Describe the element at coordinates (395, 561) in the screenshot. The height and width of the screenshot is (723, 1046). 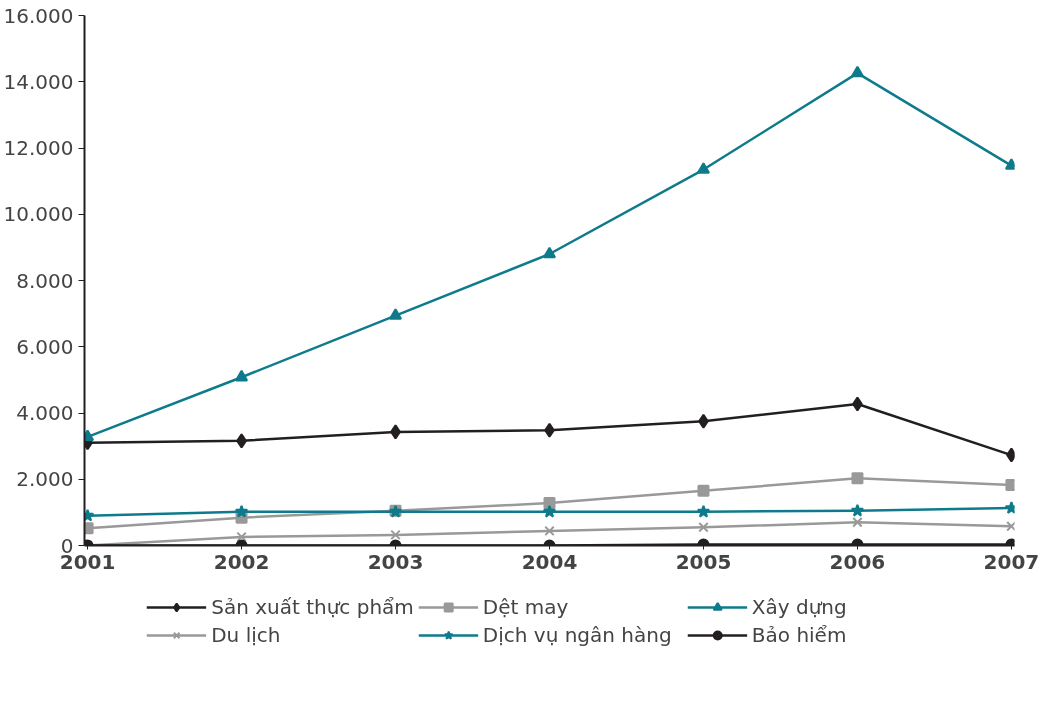
I see `x-tick-label: 2003` at that location.